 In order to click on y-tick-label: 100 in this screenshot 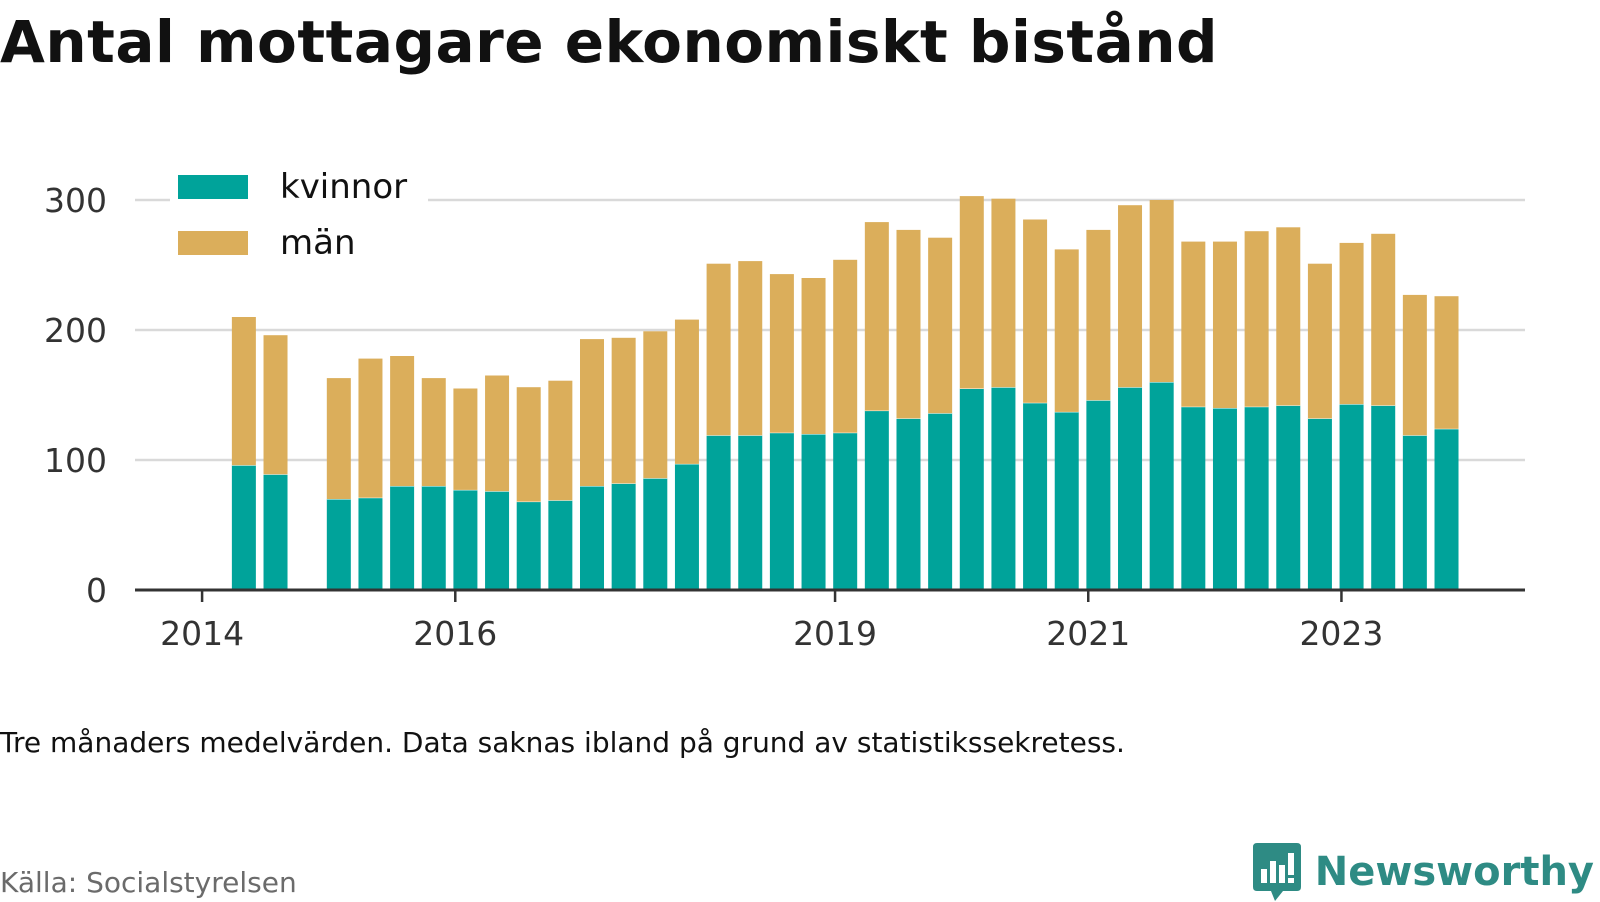, I will do `click(75, 460)`.